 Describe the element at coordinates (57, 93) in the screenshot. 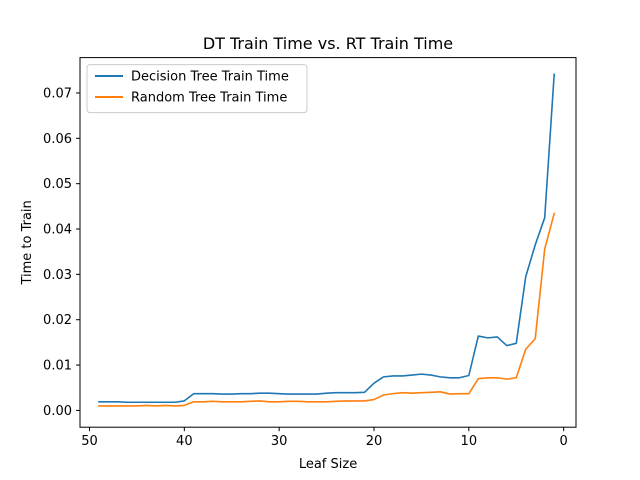

I see `y-tick-label: 0.07` at that location.